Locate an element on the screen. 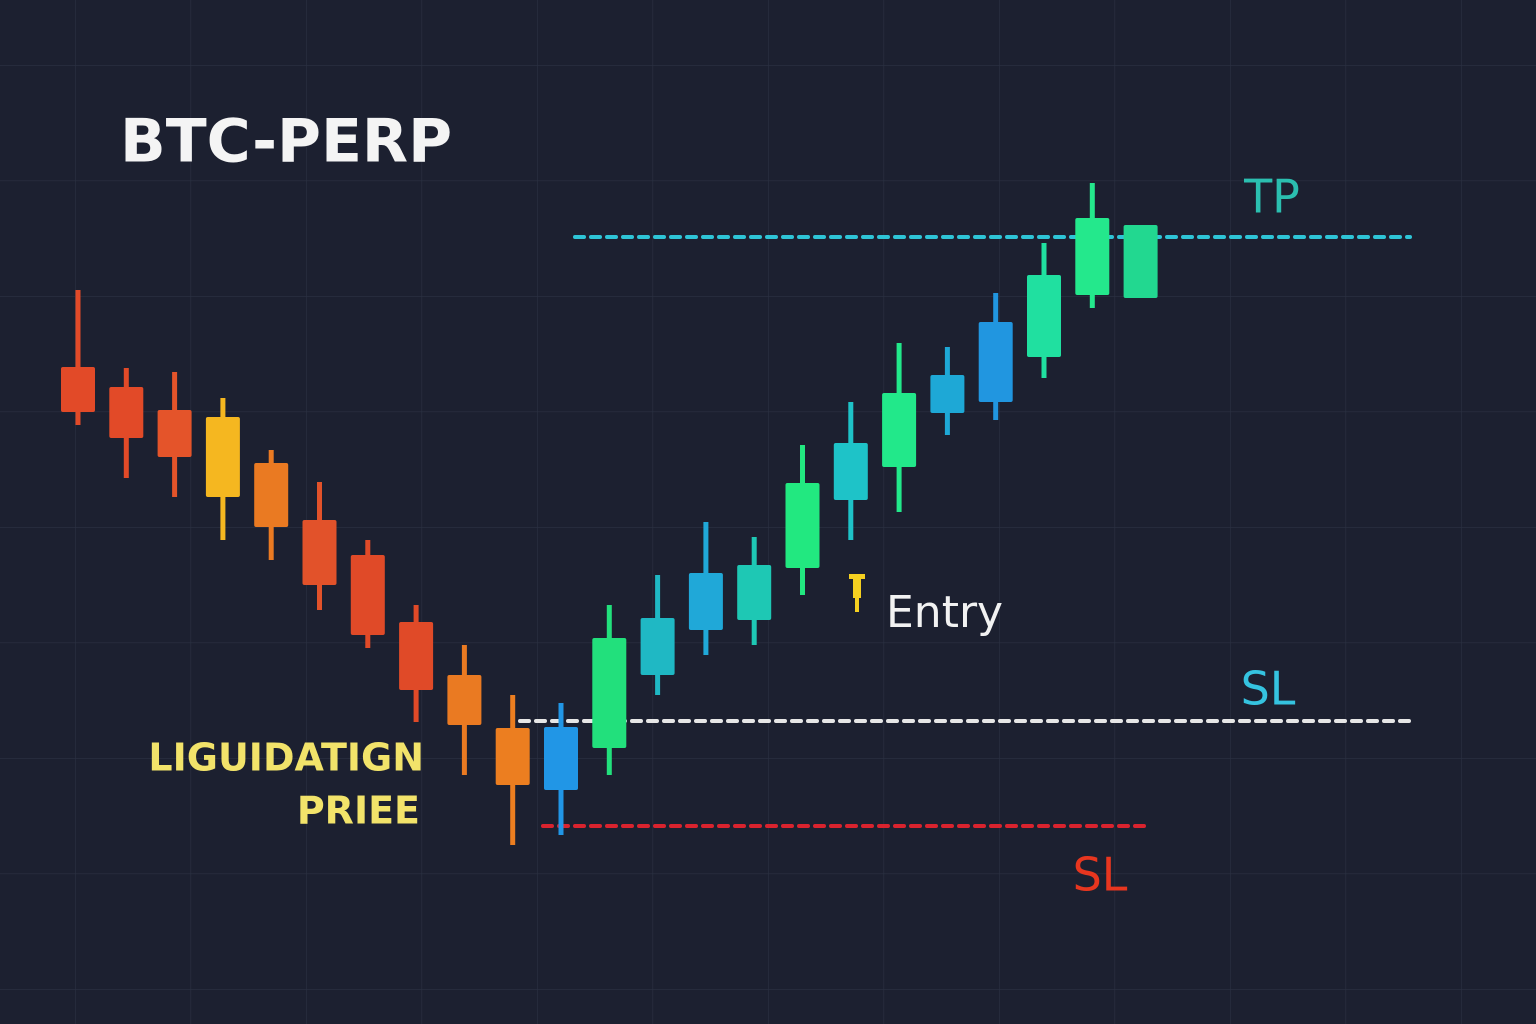  chart-title: BTC-PERP is located at coordinates (286, 142).